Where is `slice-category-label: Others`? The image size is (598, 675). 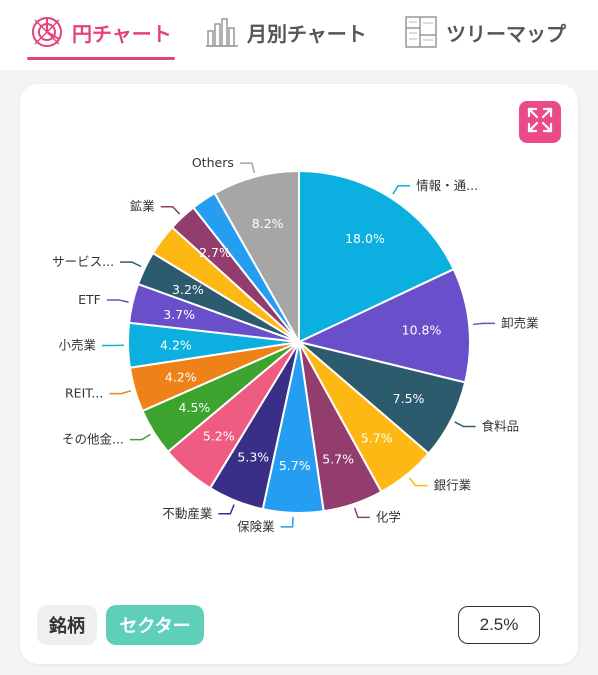 slice-category-label: Others is located at coordinates (213, 162).